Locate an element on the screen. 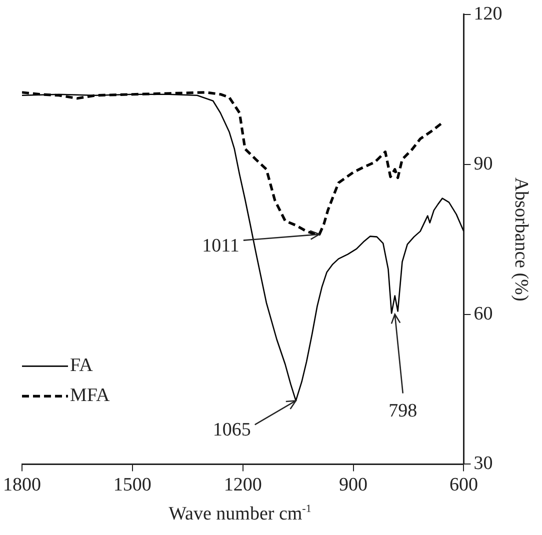 The height and width of the screenshot is (535, 542). legend-label: FA is located at coordinates (82, 365).